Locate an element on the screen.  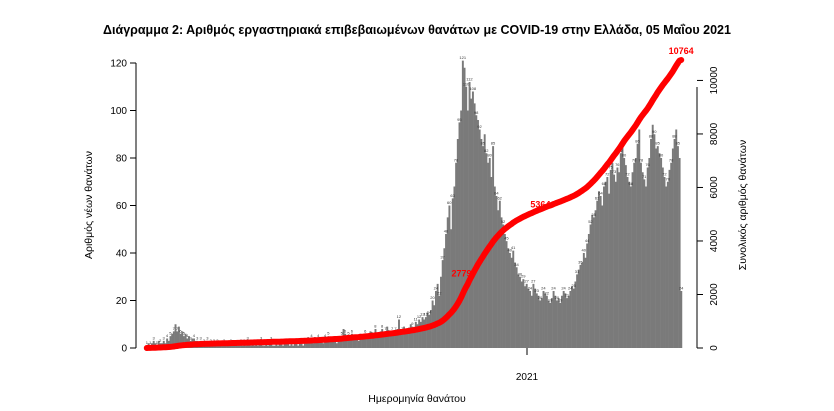
bar-value-label: 41 is located at coordinates (513, 247).